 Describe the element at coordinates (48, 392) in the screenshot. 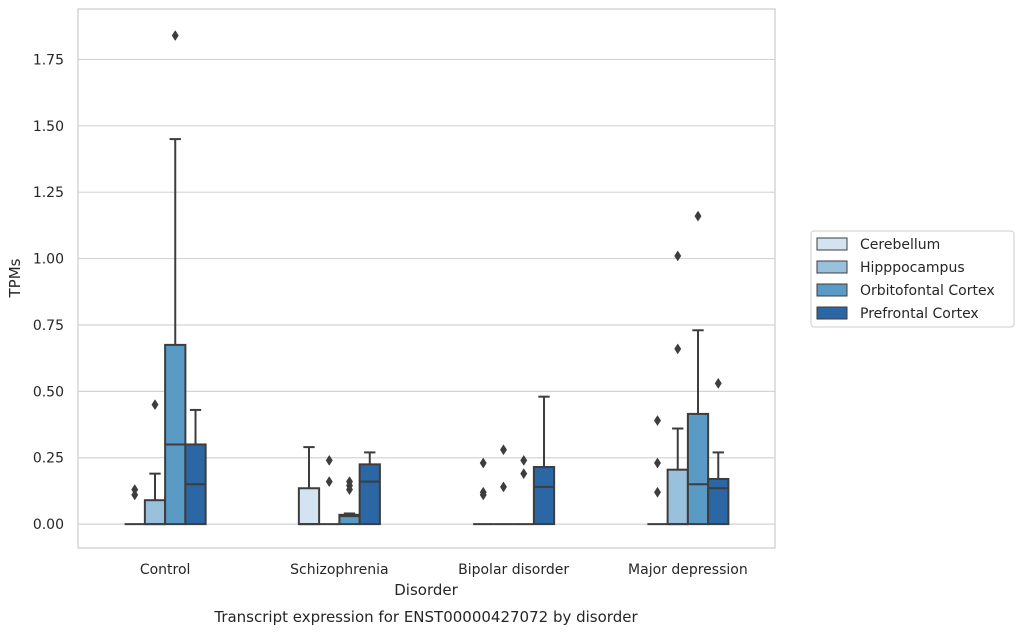

I see `y-tick-label: 0.50` at that location.